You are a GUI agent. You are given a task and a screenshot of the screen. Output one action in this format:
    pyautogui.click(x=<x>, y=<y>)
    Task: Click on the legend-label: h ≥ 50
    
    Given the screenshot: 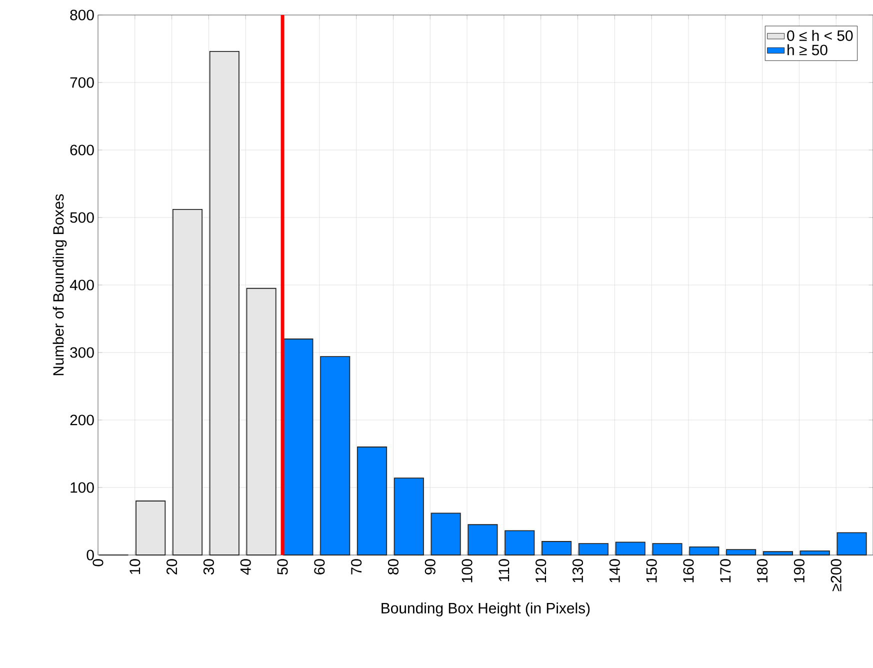 What is the action you would take?
    pyautogui.click(x=808, y=50)
    